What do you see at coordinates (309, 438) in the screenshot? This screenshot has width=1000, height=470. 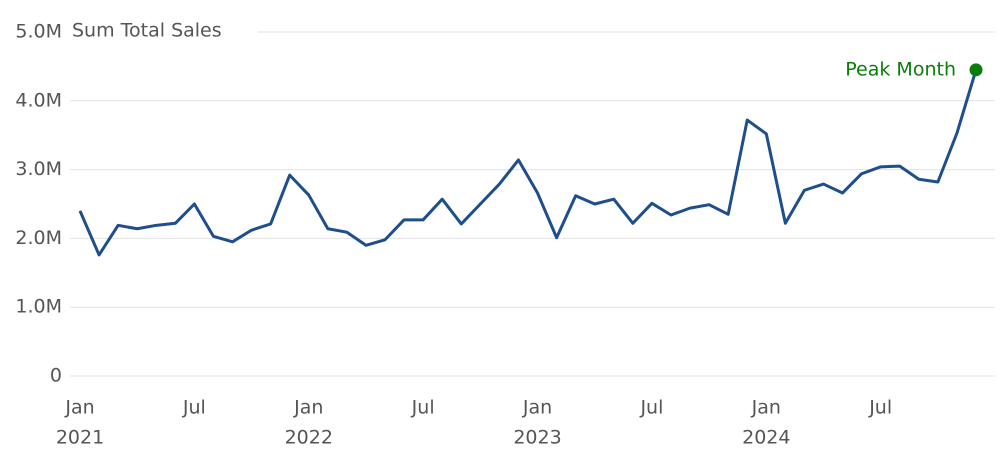 I see `x-tick-year: 2022` at bounding box center [309, 438].